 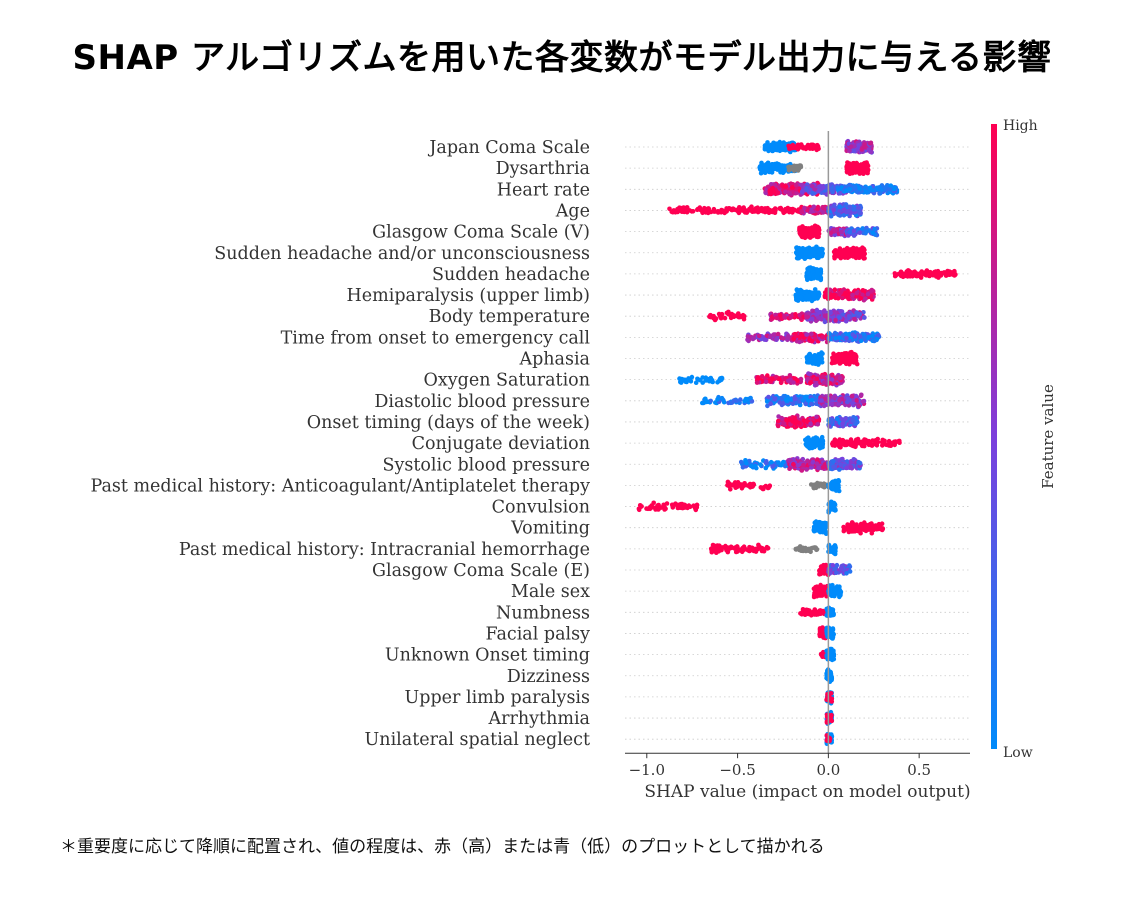 I want to click on page-title: SHAP アルゴリズムを用いた各変数がモデル出力に与える影響, so click(x=562, y=58).